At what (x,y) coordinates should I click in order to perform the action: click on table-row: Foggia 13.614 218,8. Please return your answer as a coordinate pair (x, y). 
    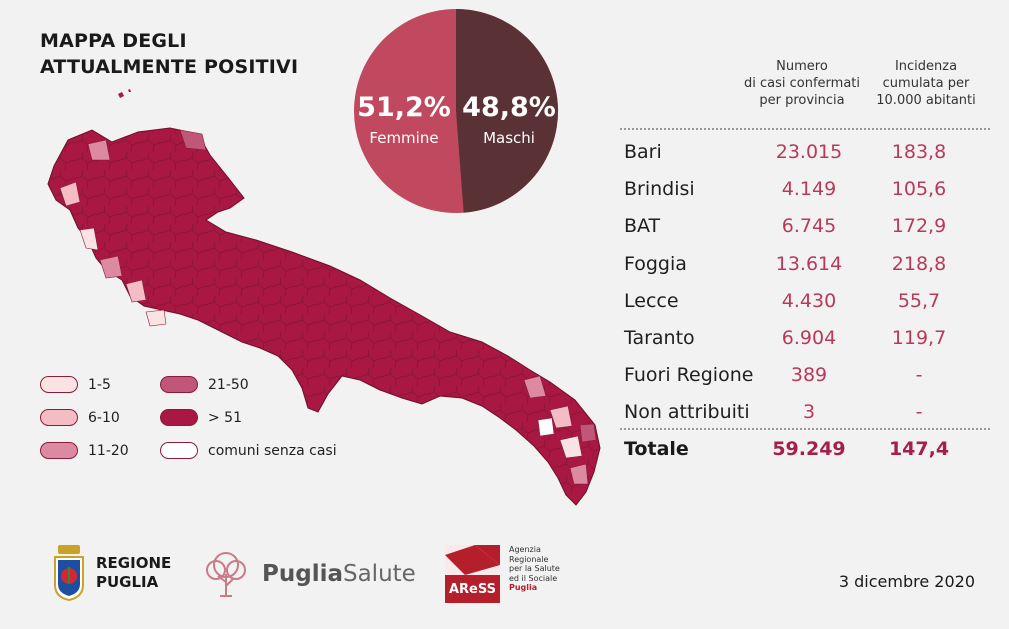
    Looking at the image, I should click on (804, 263).